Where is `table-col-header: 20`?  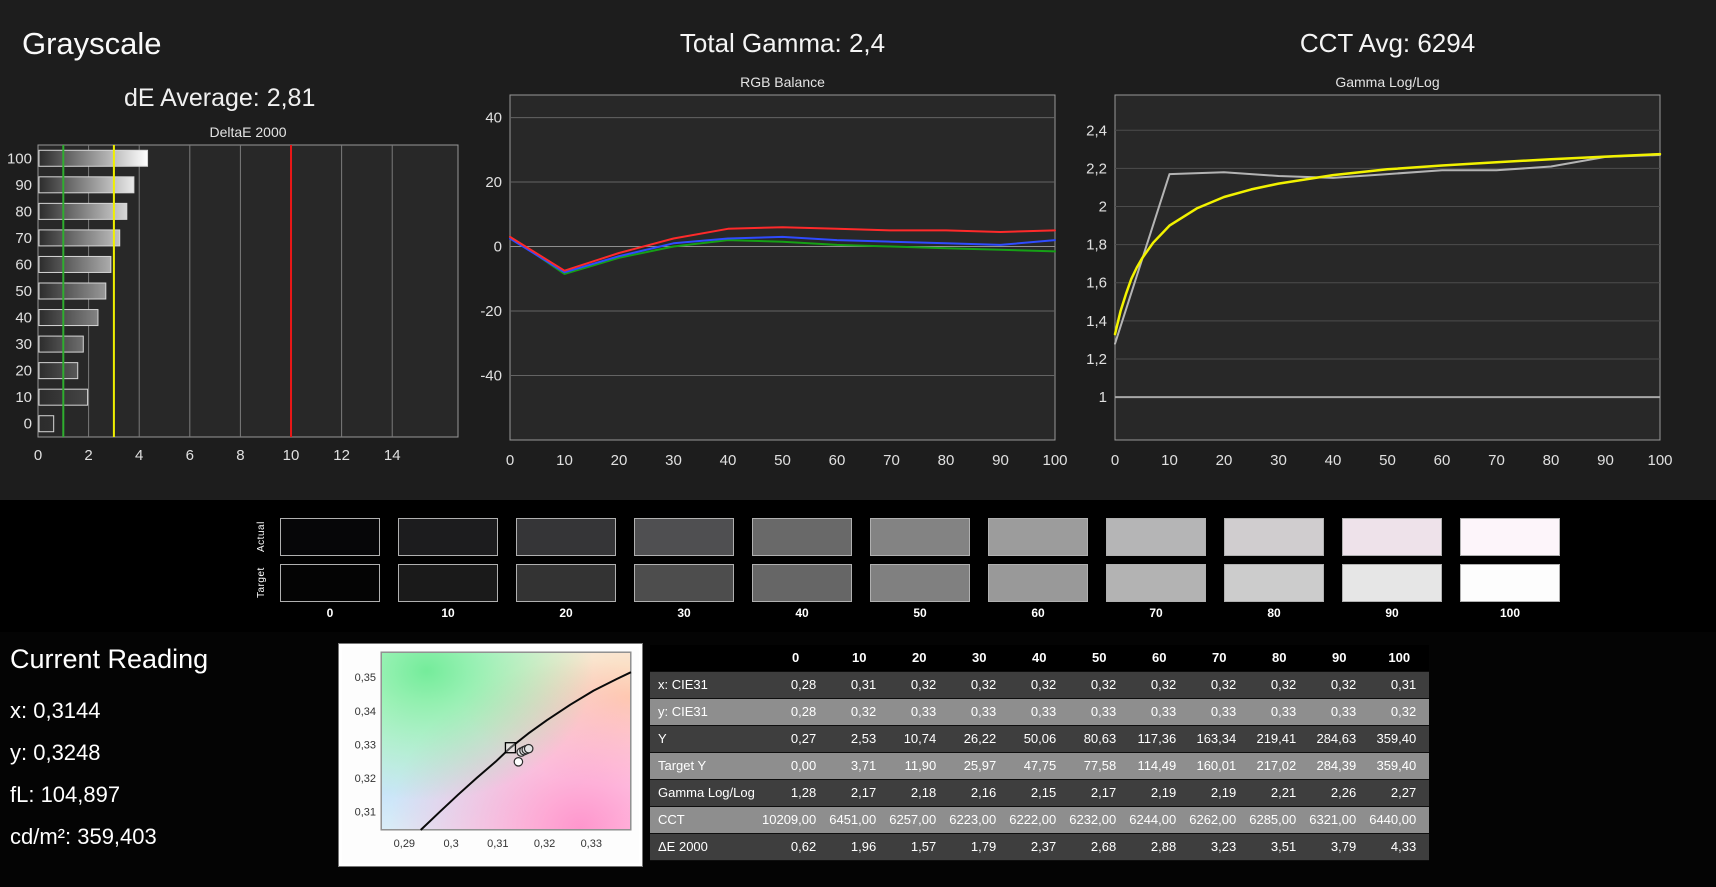 table-col-header: 20 is located at coordinates (919, 658).